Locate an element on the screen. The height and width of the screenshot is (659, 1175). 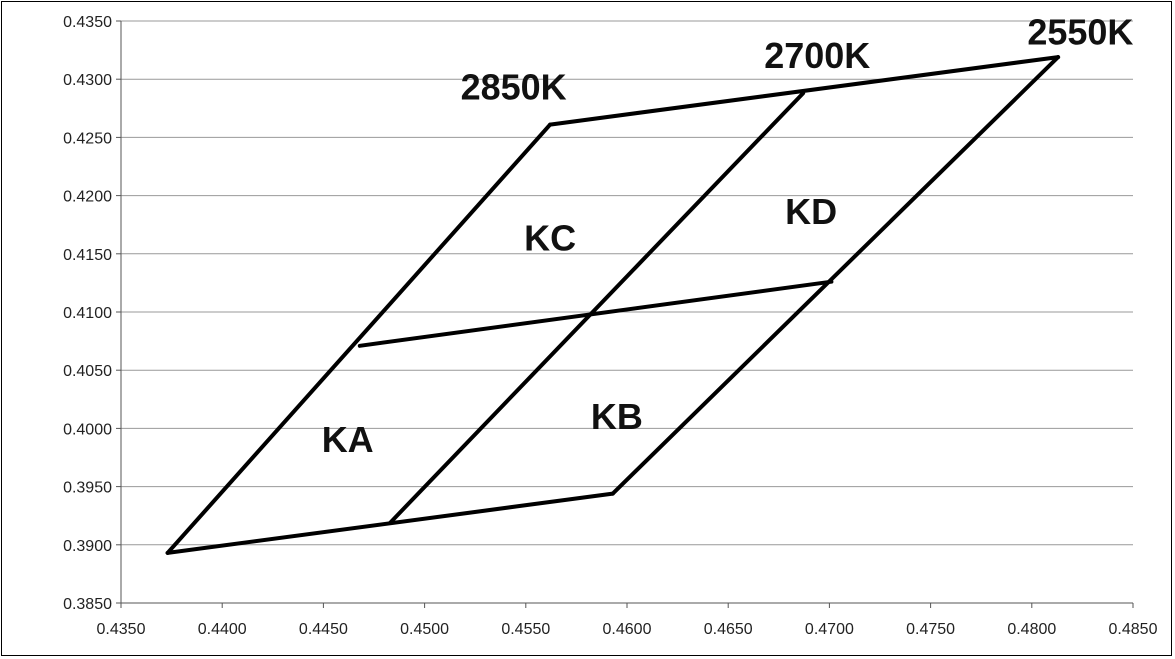
x-tick-label: 0.4700 is located at coordinates (829, 629).